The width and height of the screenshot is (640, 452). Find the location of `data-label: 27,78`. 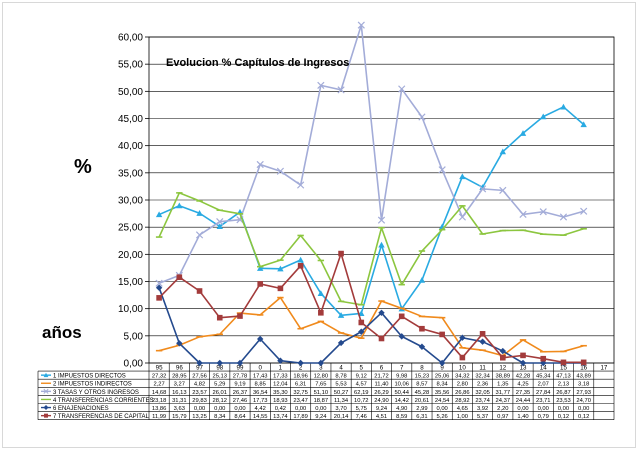

data-label: 27,78 is located at coordinates (240, 377).